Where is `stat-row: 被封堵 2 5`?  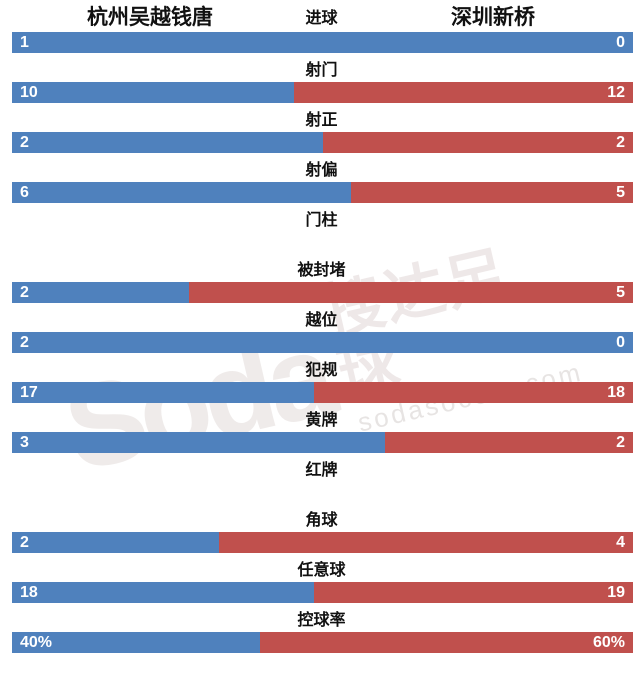
stat-row: 被封堵 2 5 is located at coordinates (321, 278).